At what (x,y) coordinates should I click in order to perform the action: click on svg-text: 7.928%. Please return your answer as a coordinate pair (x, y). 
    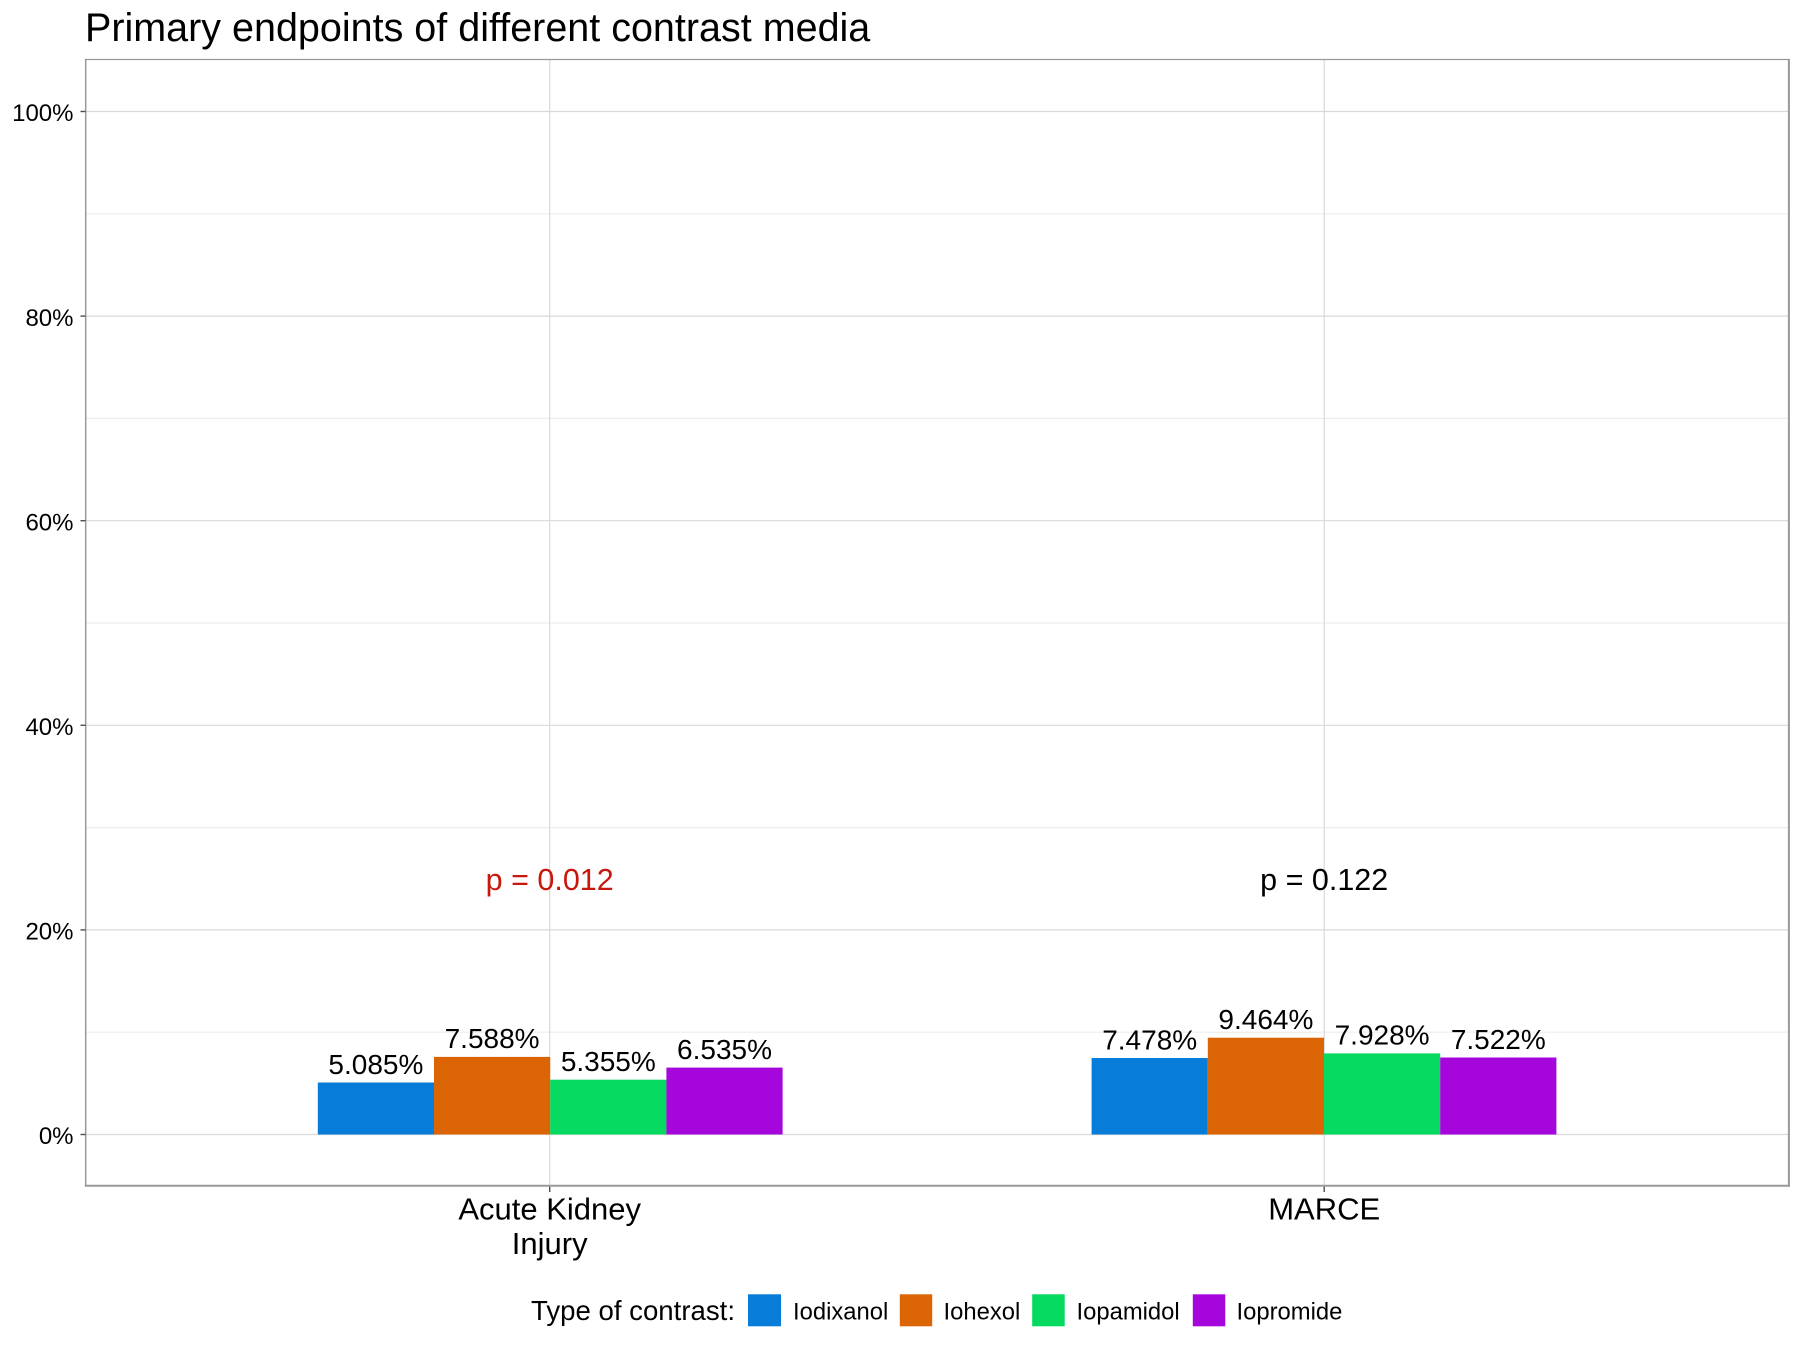
    Looking at the image, I should click on (1382, 1035).